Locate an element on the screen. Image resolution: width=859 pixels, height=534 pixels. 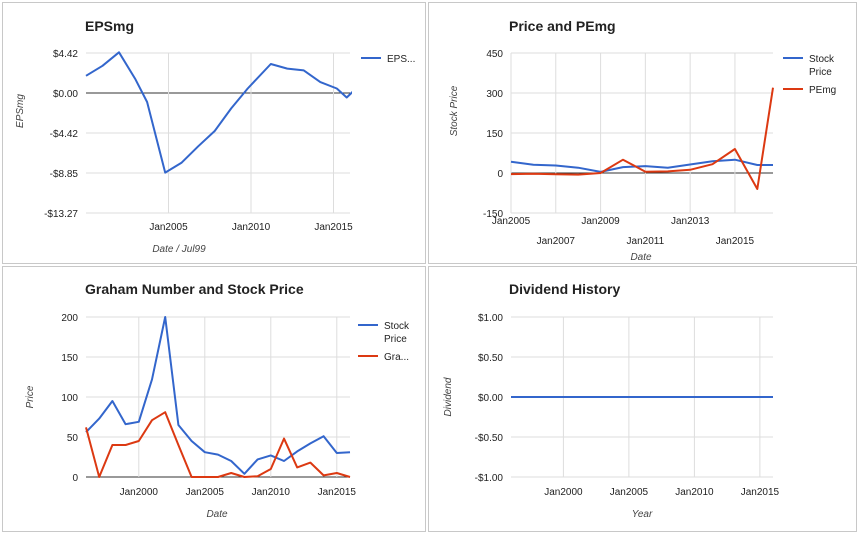
y-tick-label: -$1.00 is located at coordinates (489, 478).